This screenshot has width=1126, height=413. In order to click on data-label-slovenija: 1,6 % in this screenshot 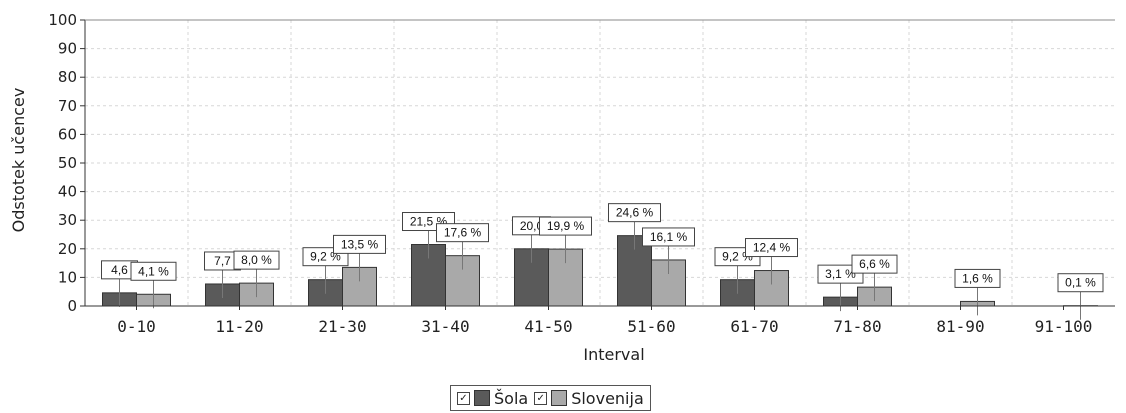, I will do `click(977, 292)`.